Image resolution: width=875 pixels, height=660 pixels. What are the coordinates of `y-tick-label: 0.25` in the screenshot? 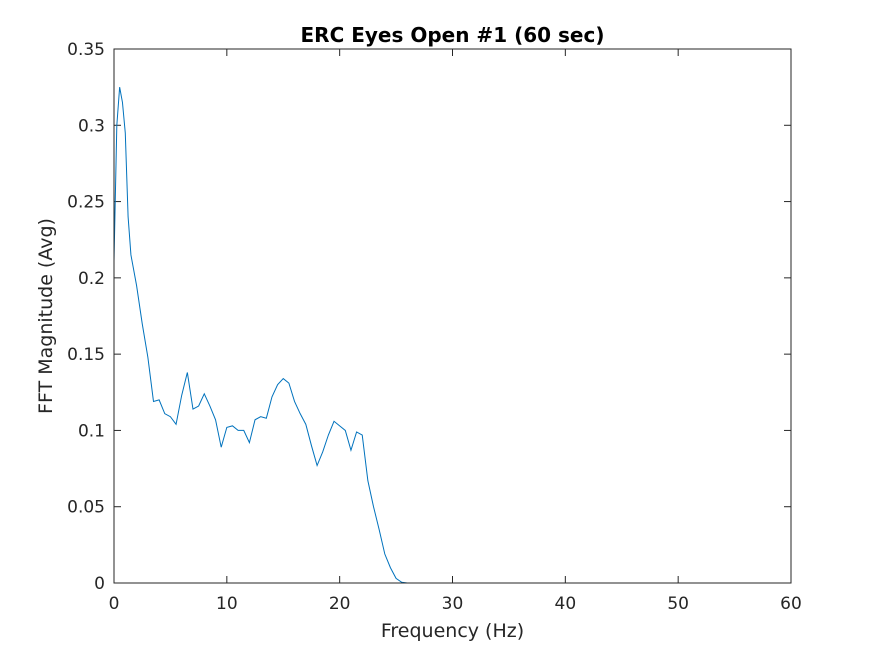 It's located at (86, 203).